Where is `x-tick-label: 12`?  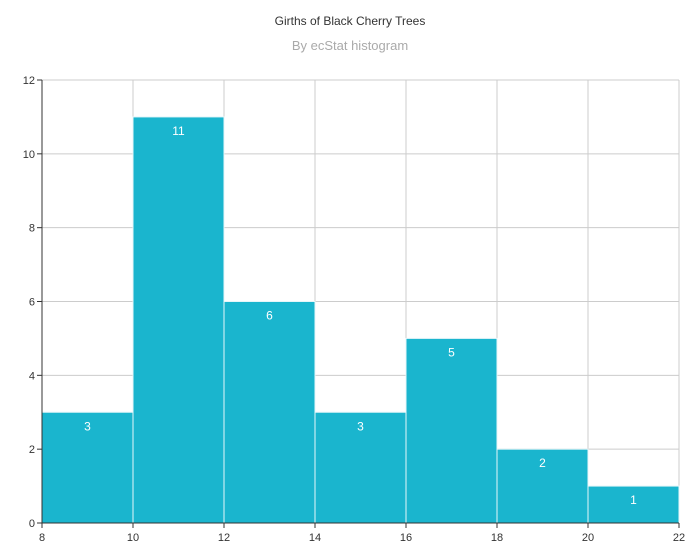
x-tick-label: 12 is located at coordinates (224, 538).